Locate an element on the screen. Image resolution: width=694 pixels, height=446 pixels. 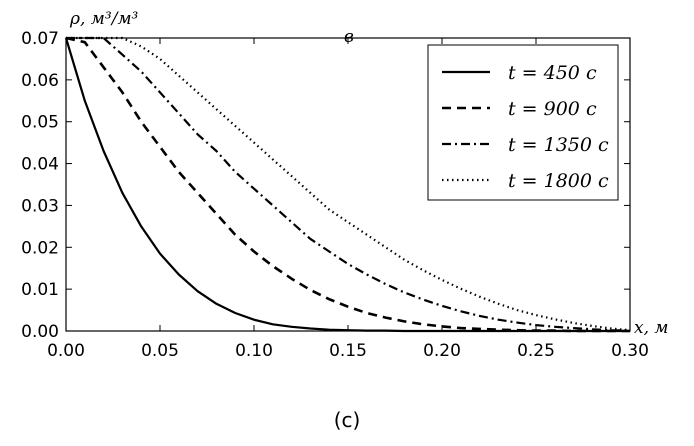
x-tick-label: 0.30 is located at coordinates (630, 351).